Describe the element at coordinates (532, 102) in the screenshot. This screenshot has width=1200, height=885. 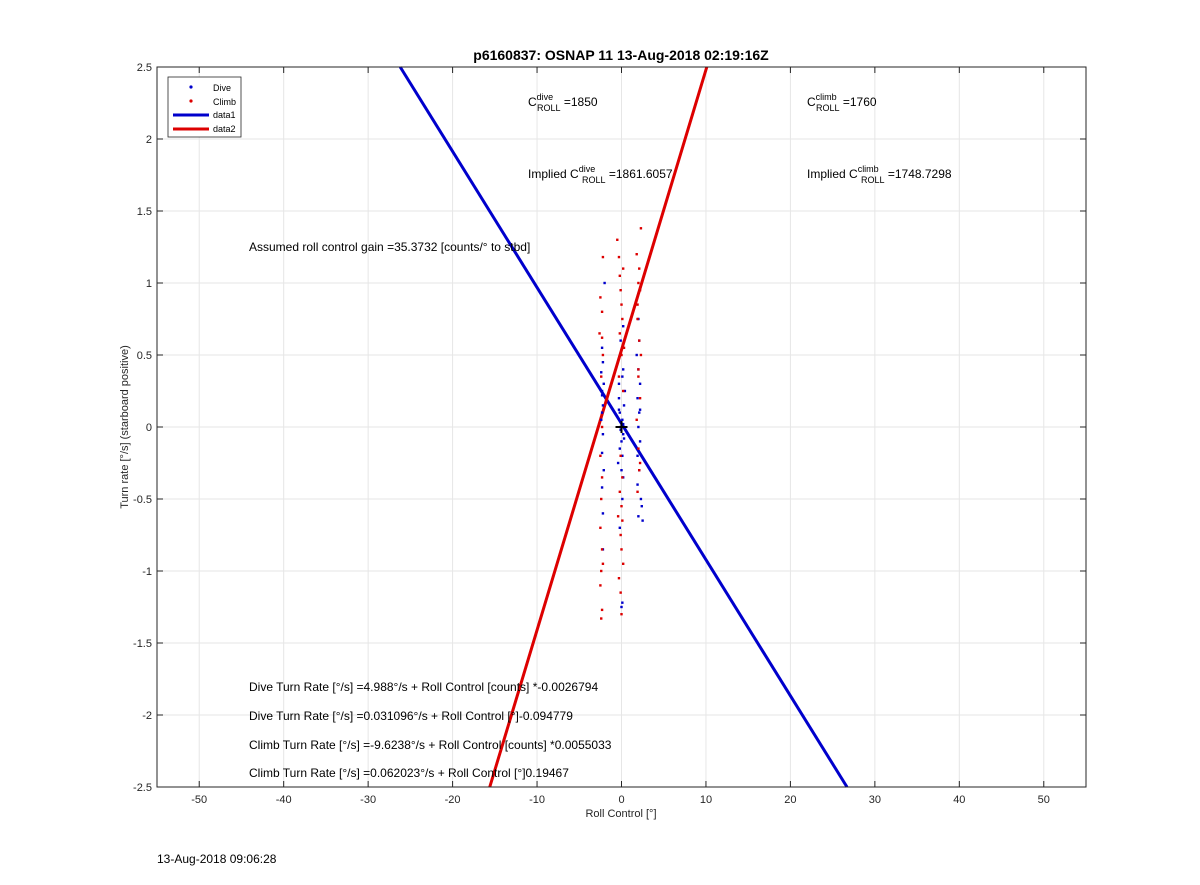
I see `c-dive-base: C` at that location.